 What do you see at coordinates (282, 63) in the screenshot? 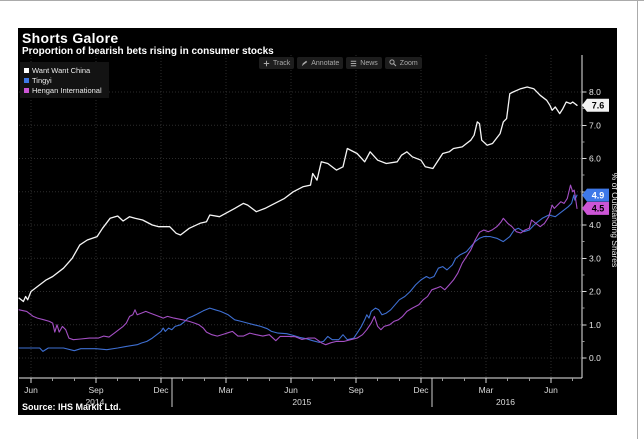
I see `track-button-label: Track` at bounding box center [282, 63].